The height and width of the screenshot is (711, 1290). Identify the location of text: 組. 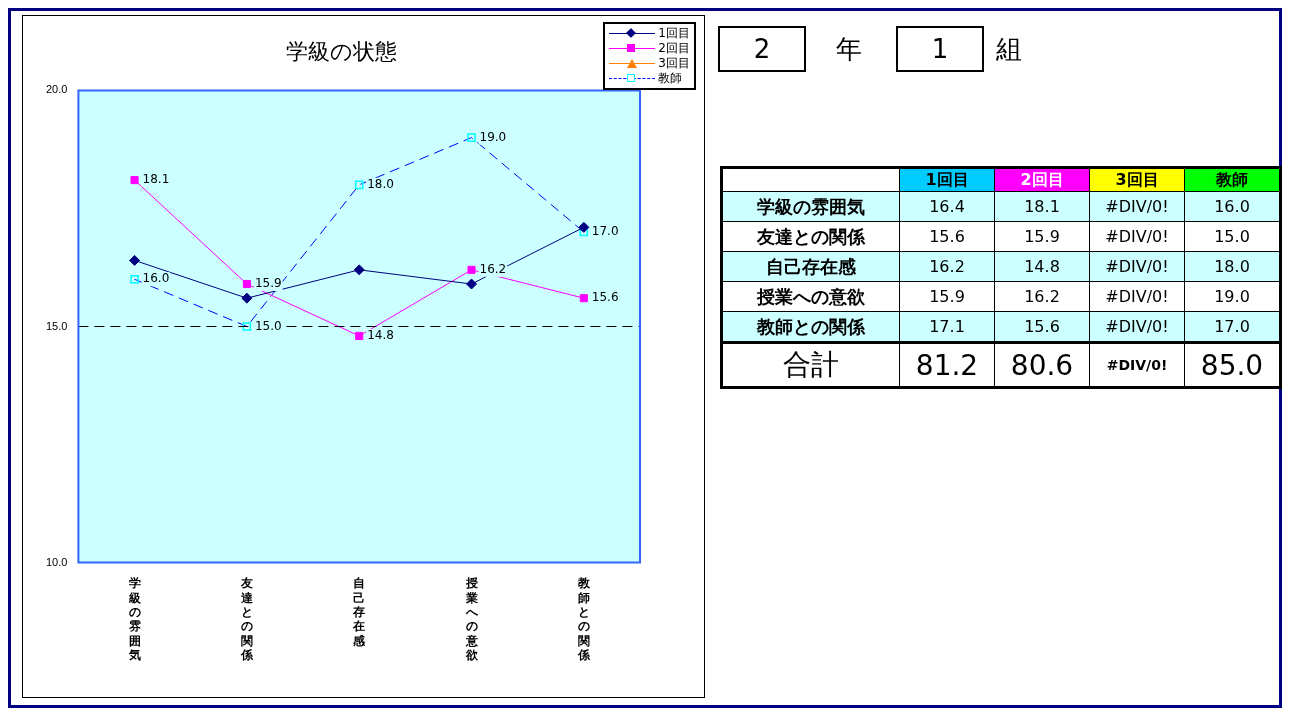
(1009, 49).